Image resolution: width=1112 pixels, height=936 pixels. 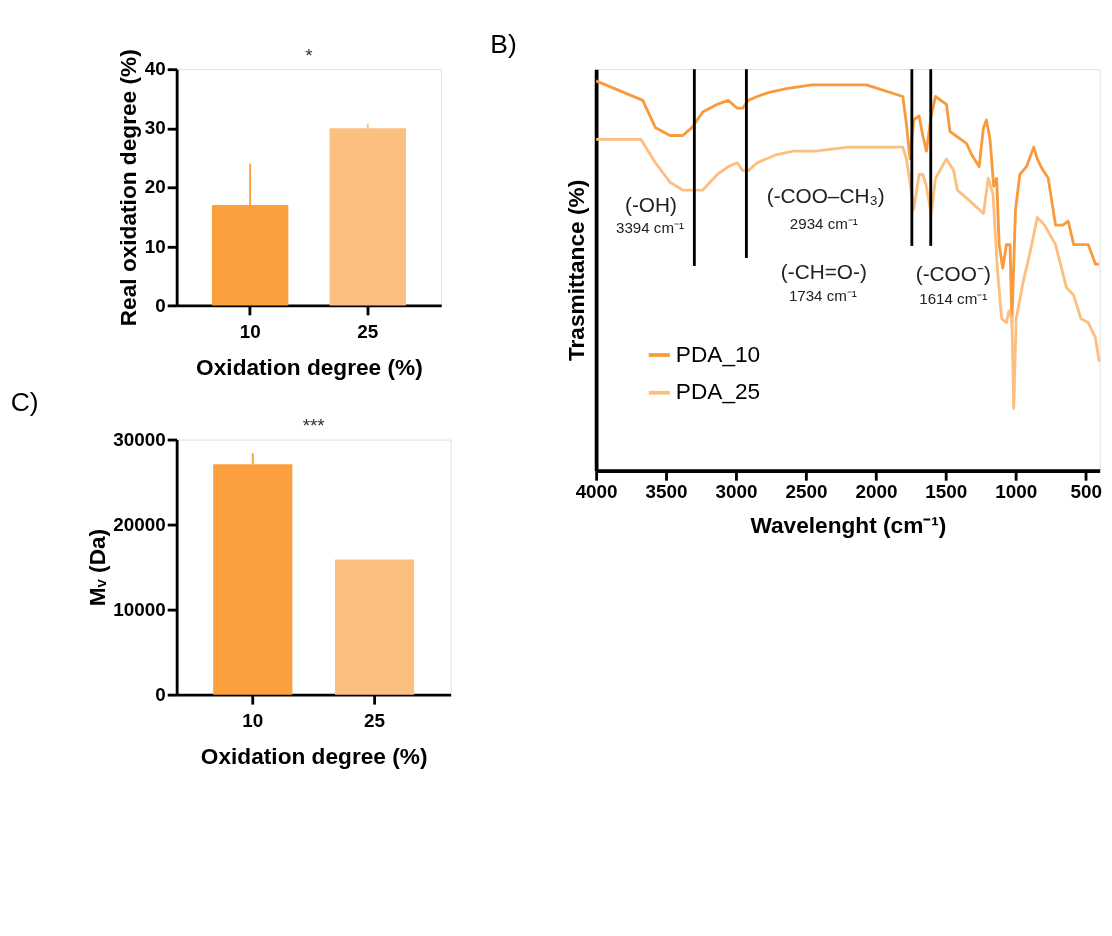 I want to click on chart-title: B), so click(x=503, y=43).